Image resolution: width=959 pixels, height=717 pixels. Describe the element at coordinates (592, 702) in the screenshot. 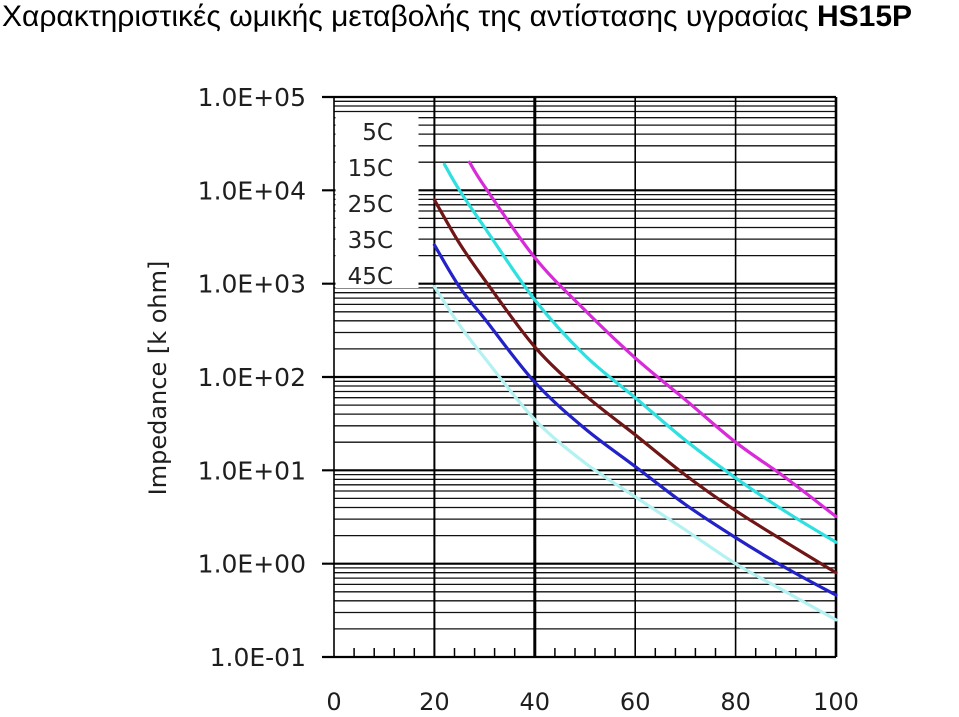

I see `x-tick-labels: 0 20 40 60 80 100` at that location.